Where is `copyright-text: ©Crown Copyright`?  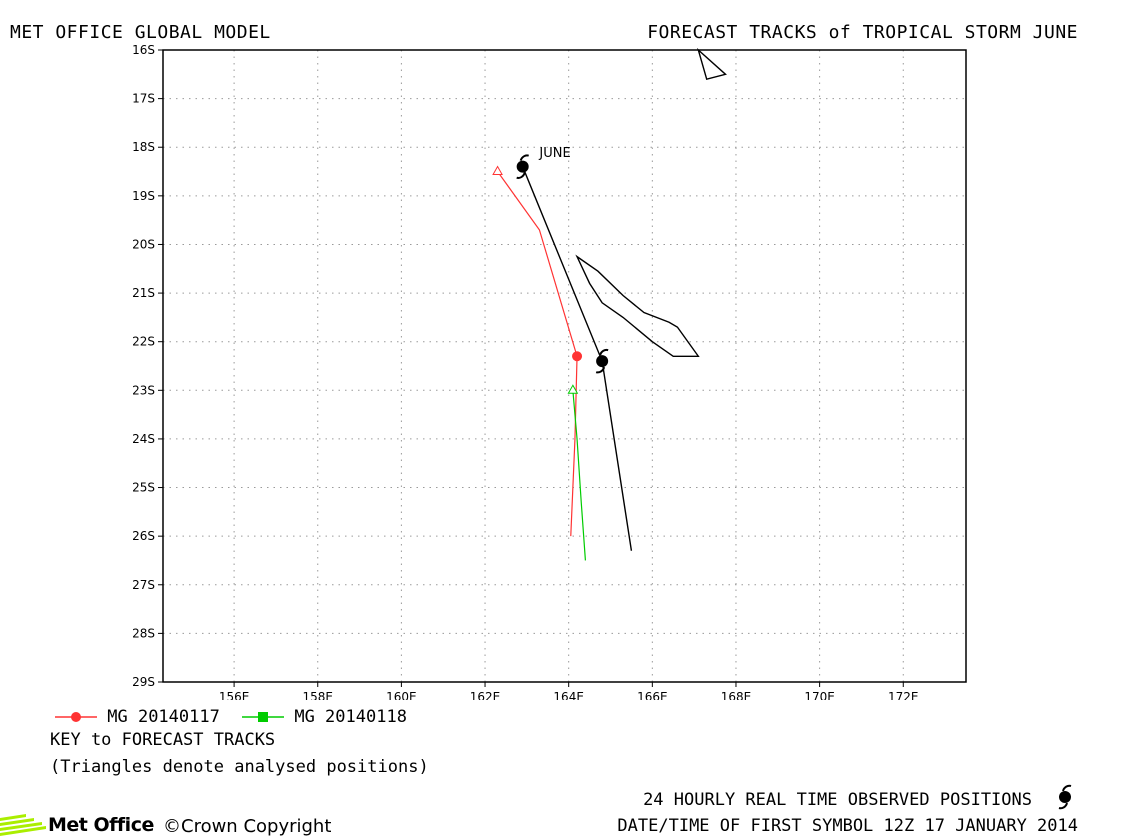 copyright-text: ©Crown Copyright is located at coordinates (247, 826).